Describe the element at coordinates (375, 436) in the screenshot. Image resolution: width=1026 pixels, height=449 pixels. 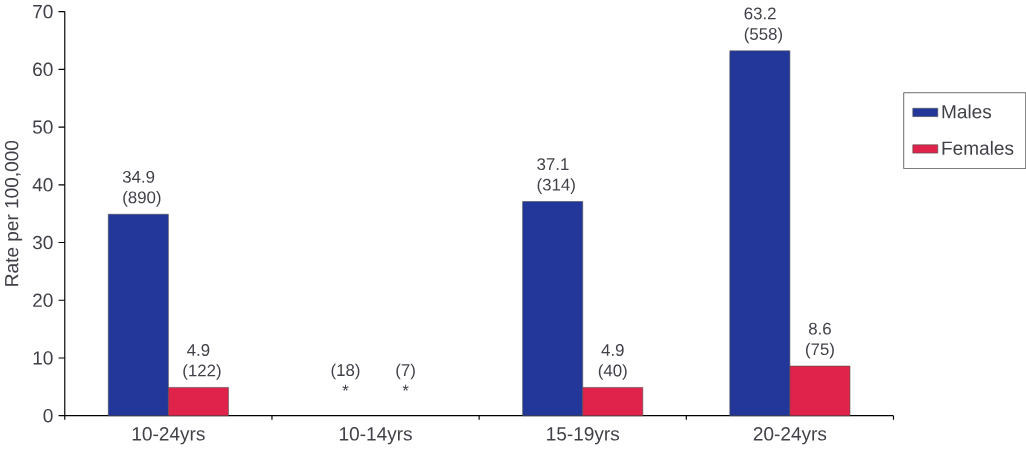
I see `x-tick-label: 10-14yrs` at that location.